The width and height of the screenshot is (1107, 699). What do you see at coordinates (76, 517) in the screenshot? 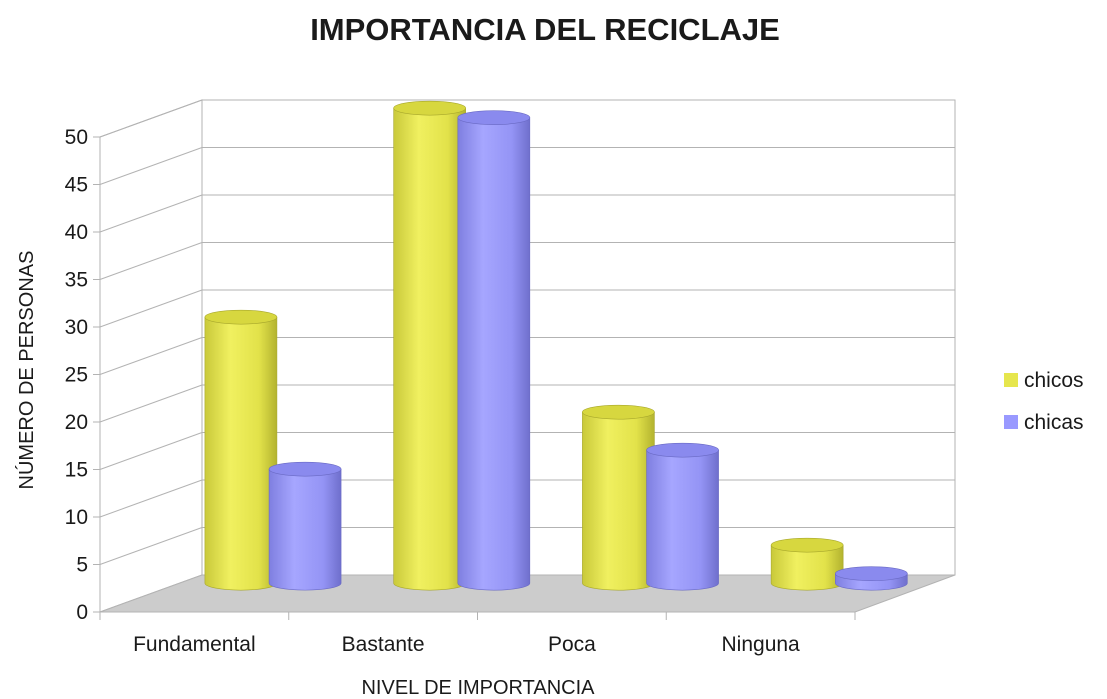
I see `y-tick-label: 10` at bounding box center [76, 517].